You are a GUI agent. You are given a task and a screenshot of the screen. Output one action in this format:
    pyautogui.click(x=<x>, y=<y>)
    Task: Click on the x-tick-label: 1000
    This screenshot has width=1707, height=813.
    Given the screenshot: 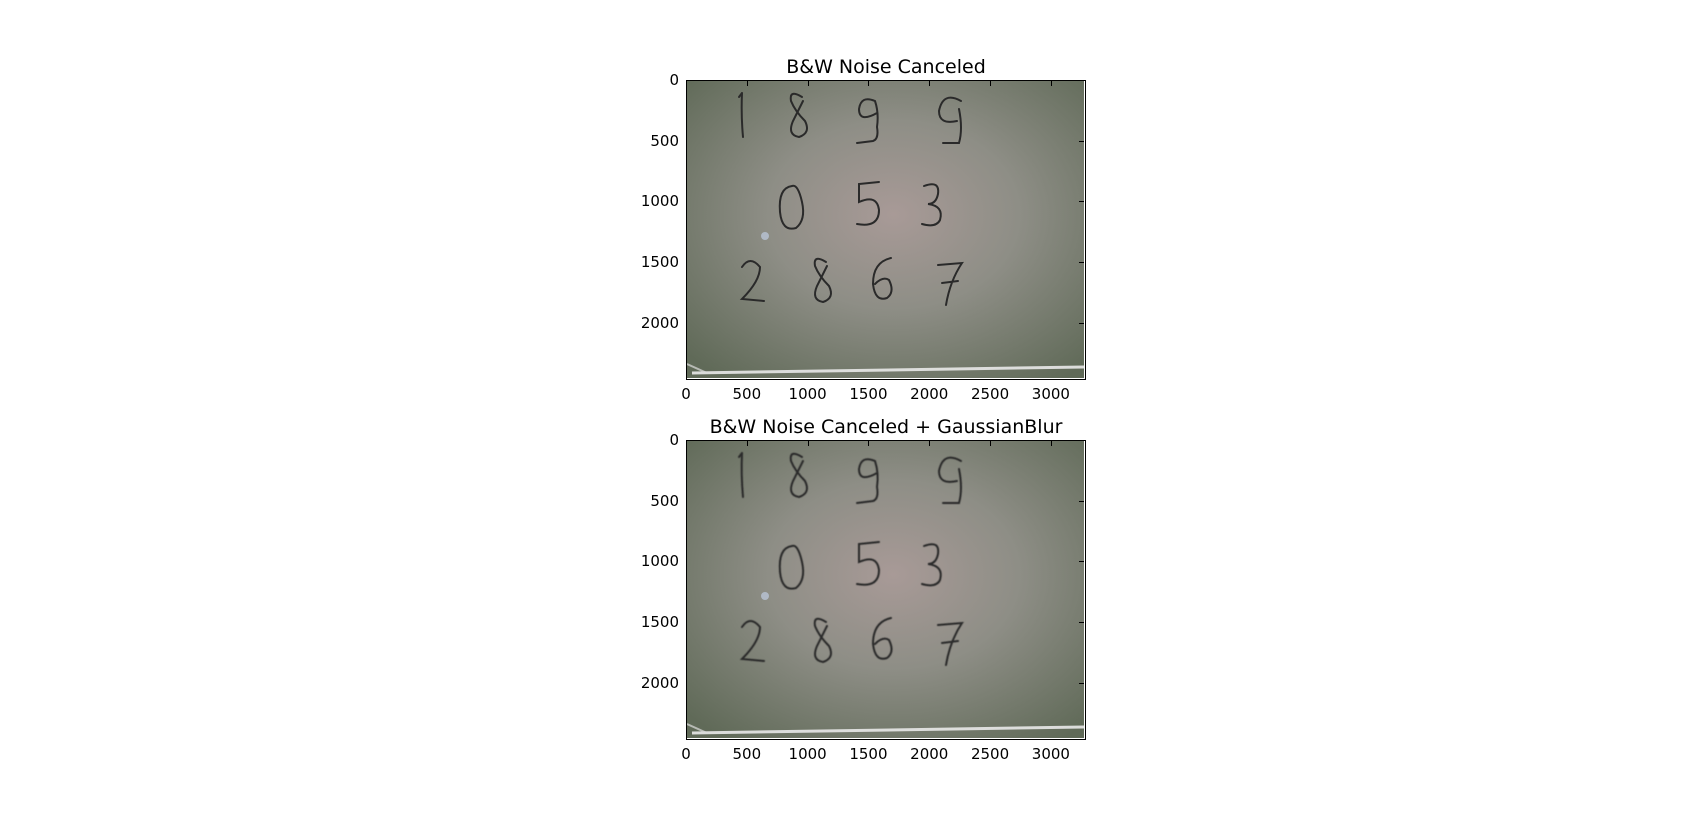 What is the action you would take?
    pyautogui.click(x=808, y=754)
    